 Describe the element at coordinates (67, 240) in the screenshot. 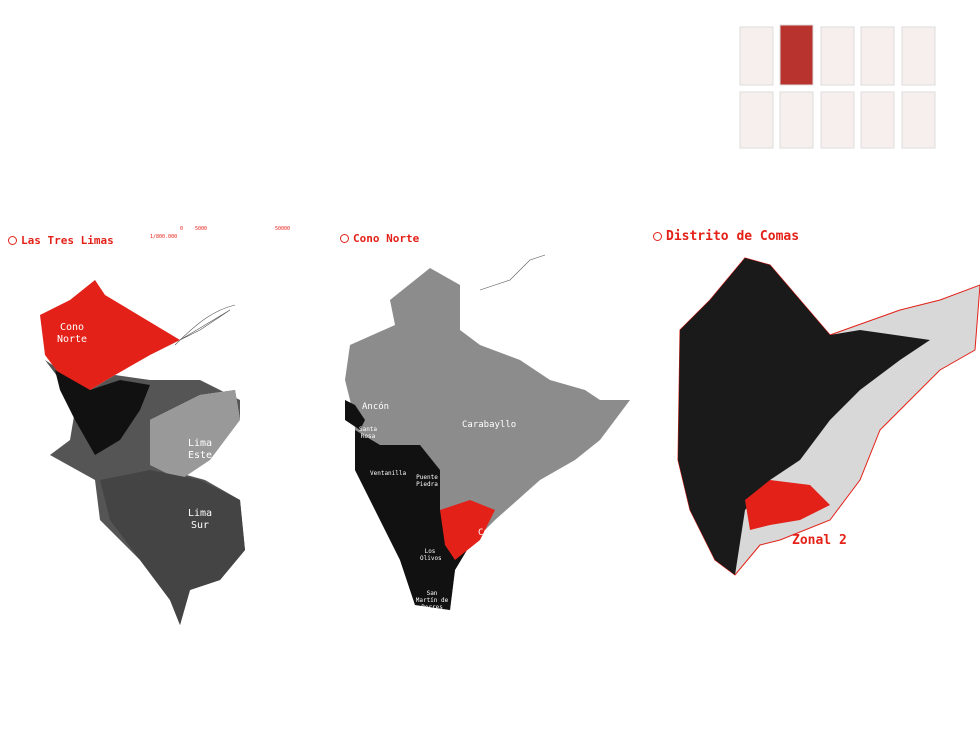

I see `title-text: Las Tres Limas` at that location.